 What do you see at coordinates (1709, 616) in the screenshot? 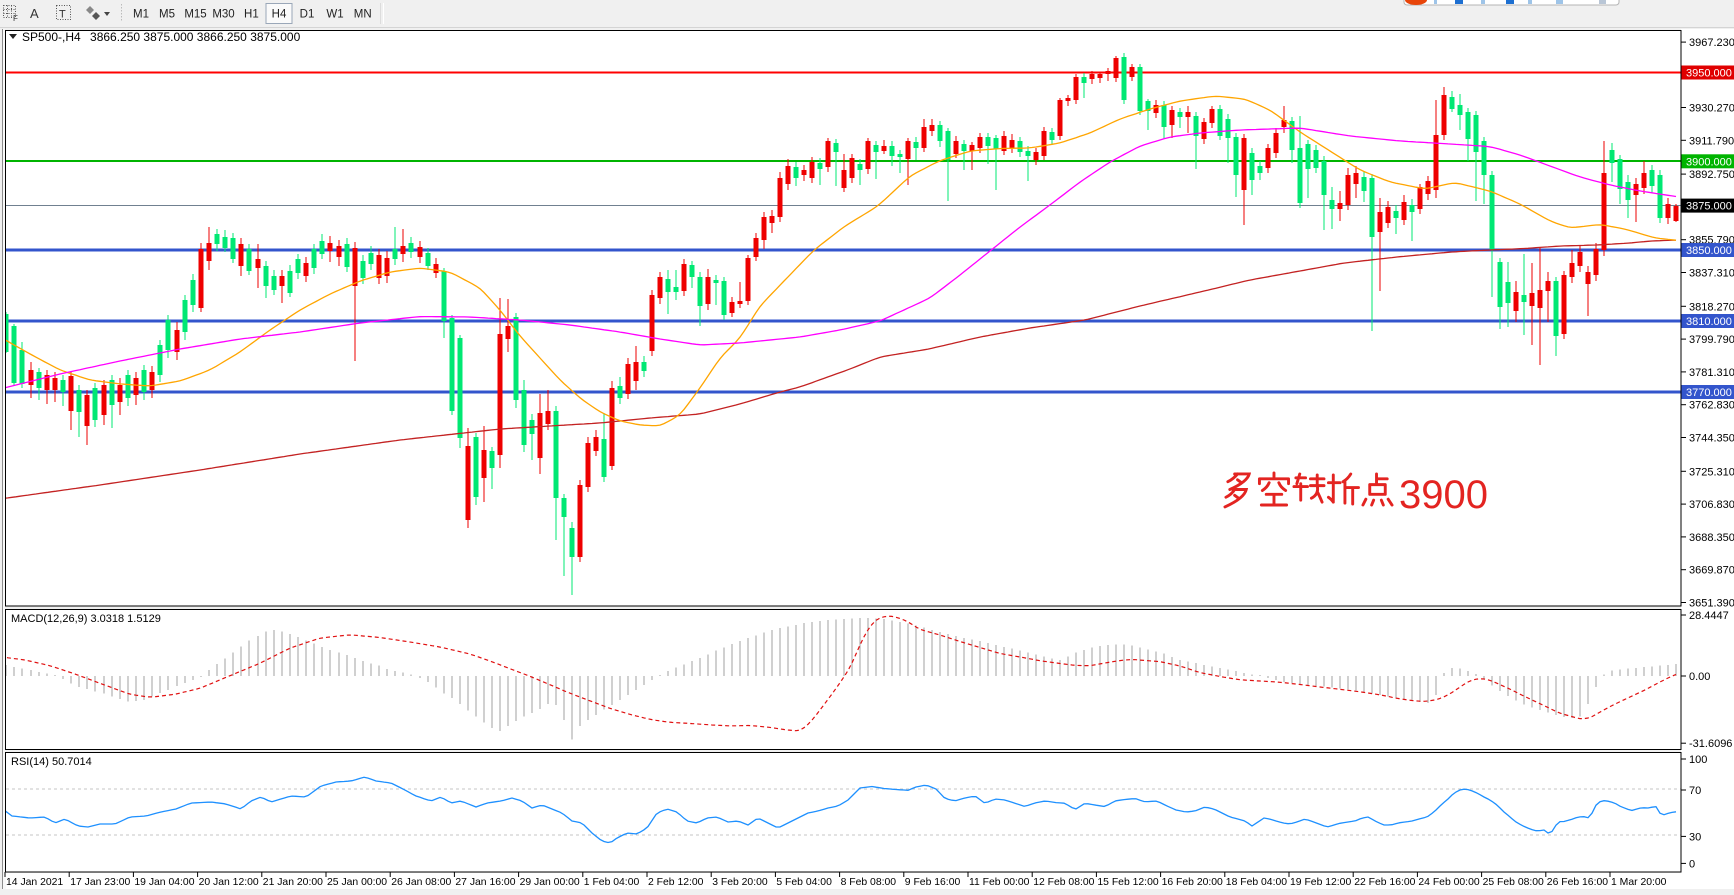
I see `svg-text: 28.4447` at bounding box center [1709, 616].